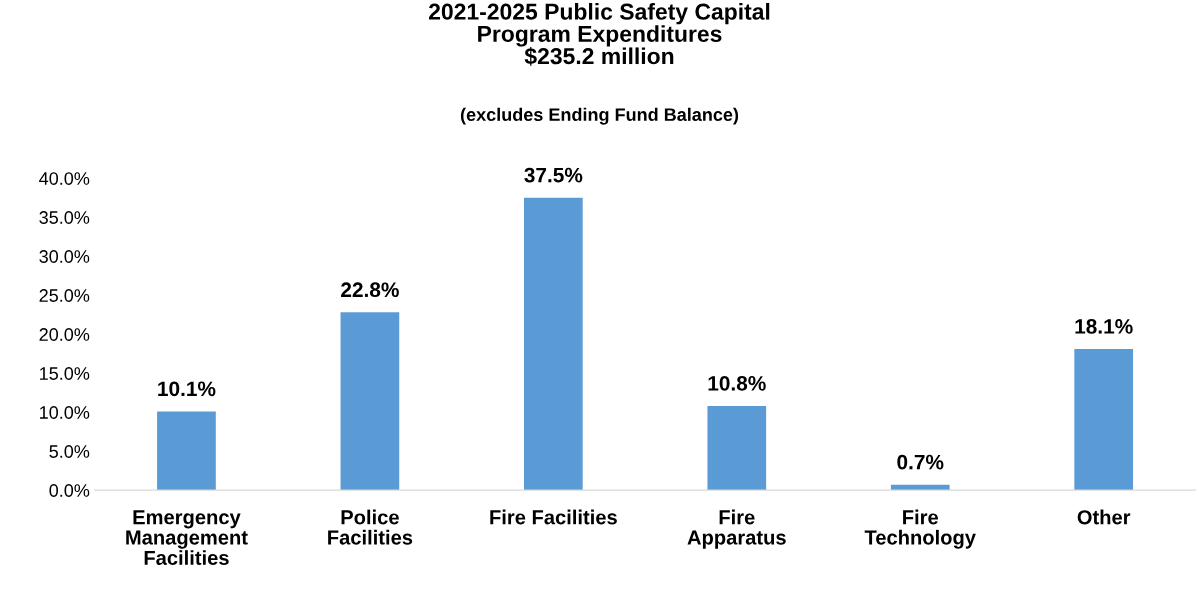 The image size is (1199, 592). Describe the element at coordinates (599, 116) in the screenshot. I see `chart-subtitle: (excludes Ending Fund Balance)` at that location.